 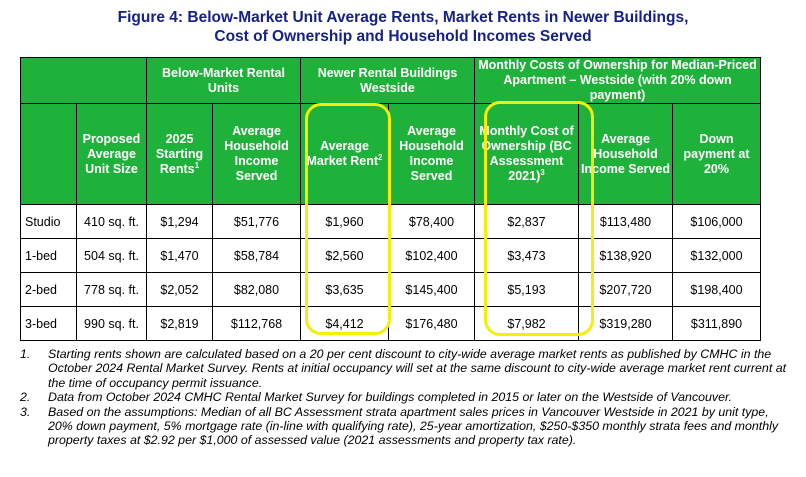 I want to click on cell-unit-type: 1-bed, so click(x=48, y=255).